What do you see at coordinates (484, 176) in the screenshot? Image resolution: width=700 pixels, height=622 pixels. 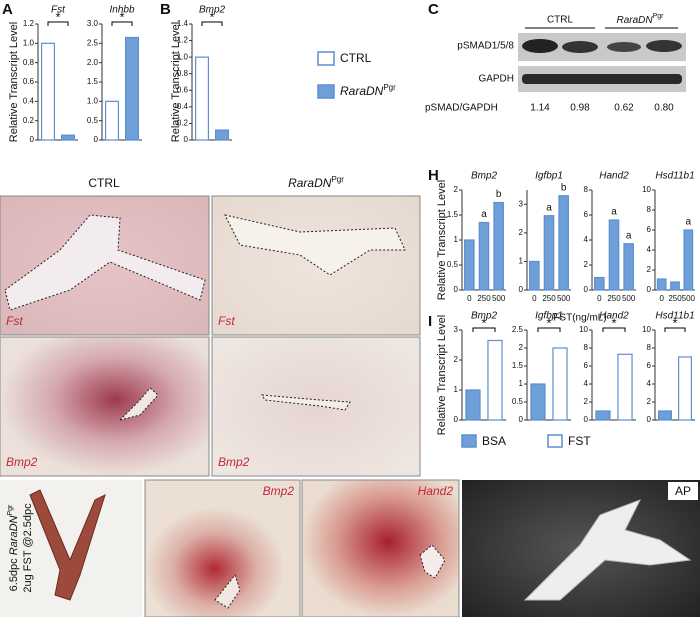 I see `chart-title: Bmp2` at bounding box center [484, 176].